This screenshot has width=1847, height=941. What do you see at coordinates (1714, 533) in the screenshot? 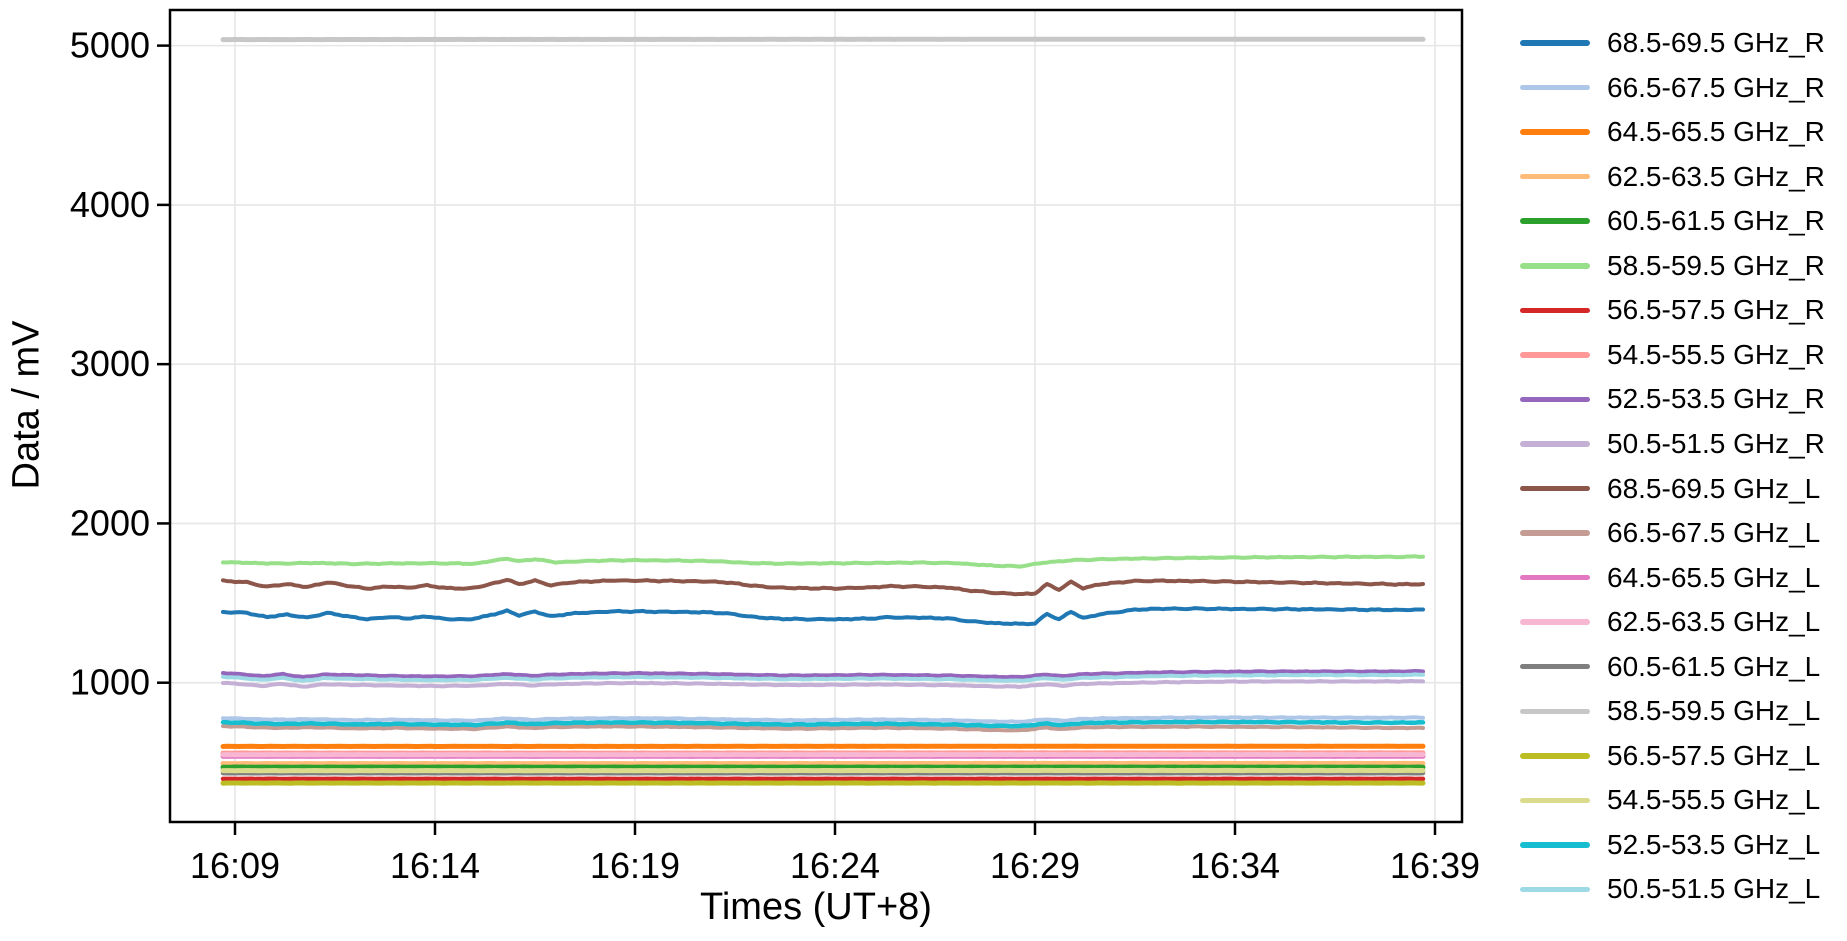
I see `legend-label: 66.5-67.5 GHz_L` at bounding box center [1714, 533].